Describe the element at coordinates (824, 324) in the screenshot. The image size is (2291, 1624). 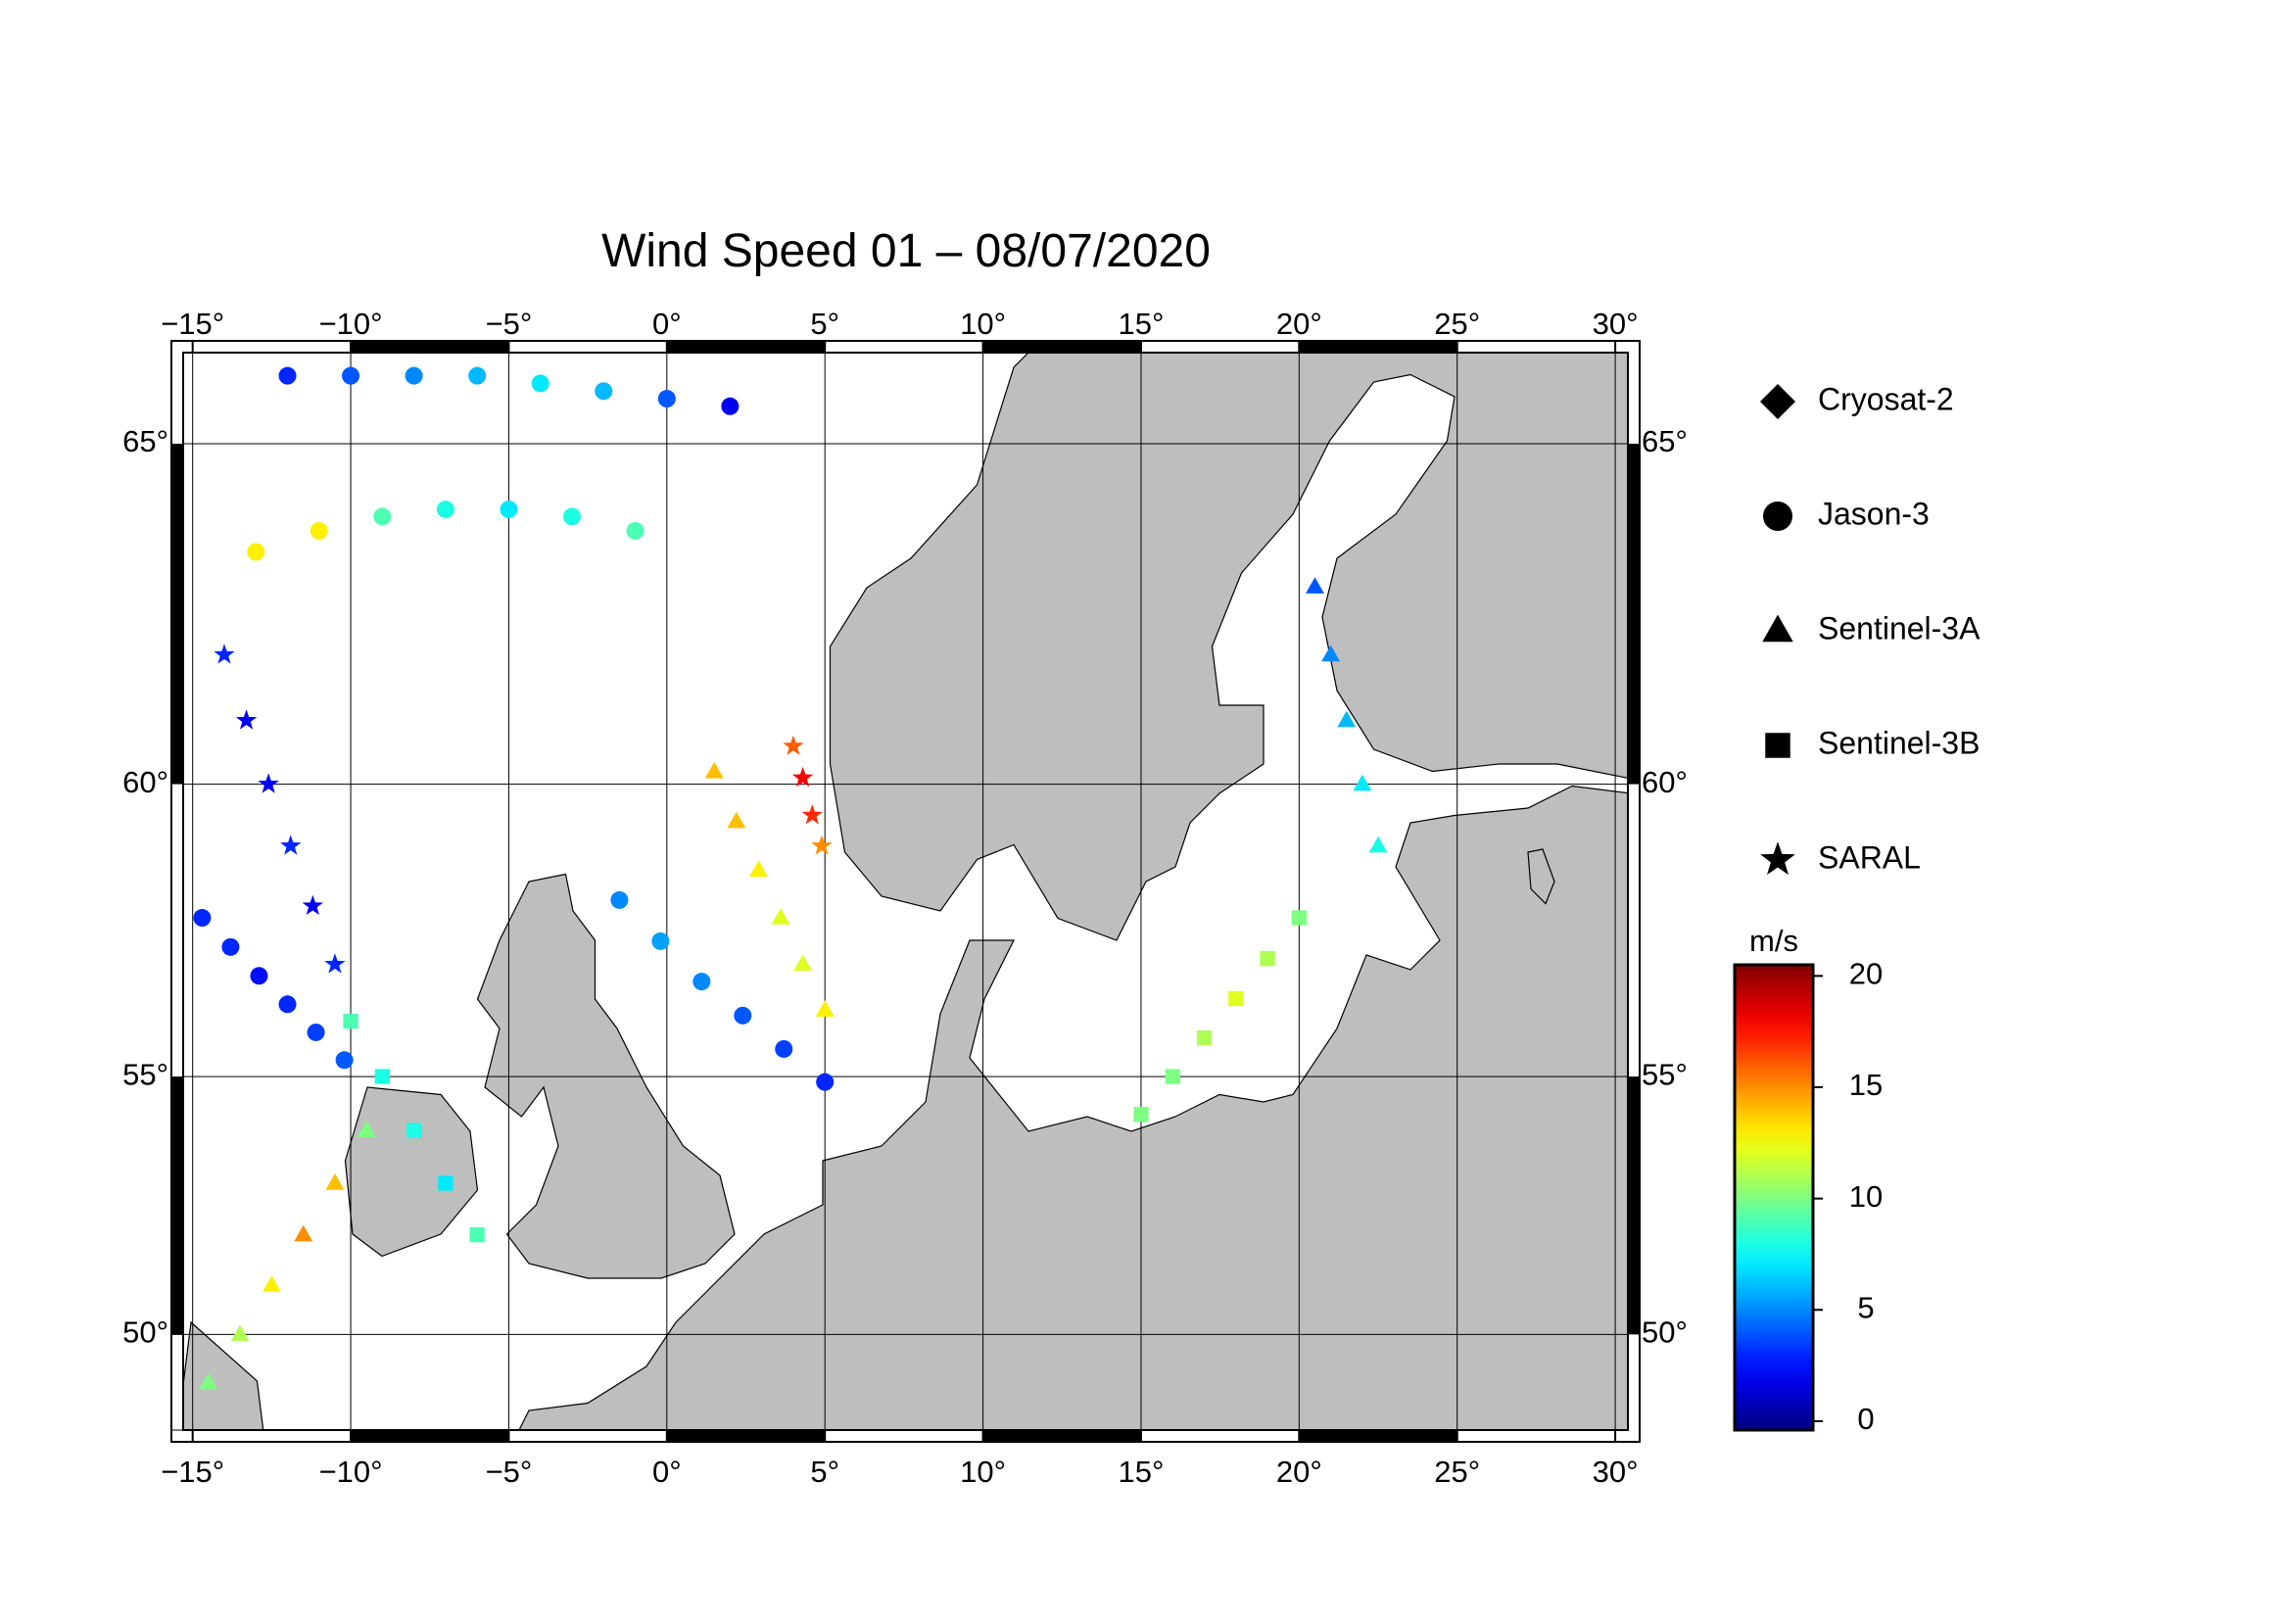
I see `x-tick-label: 5°` at that location.